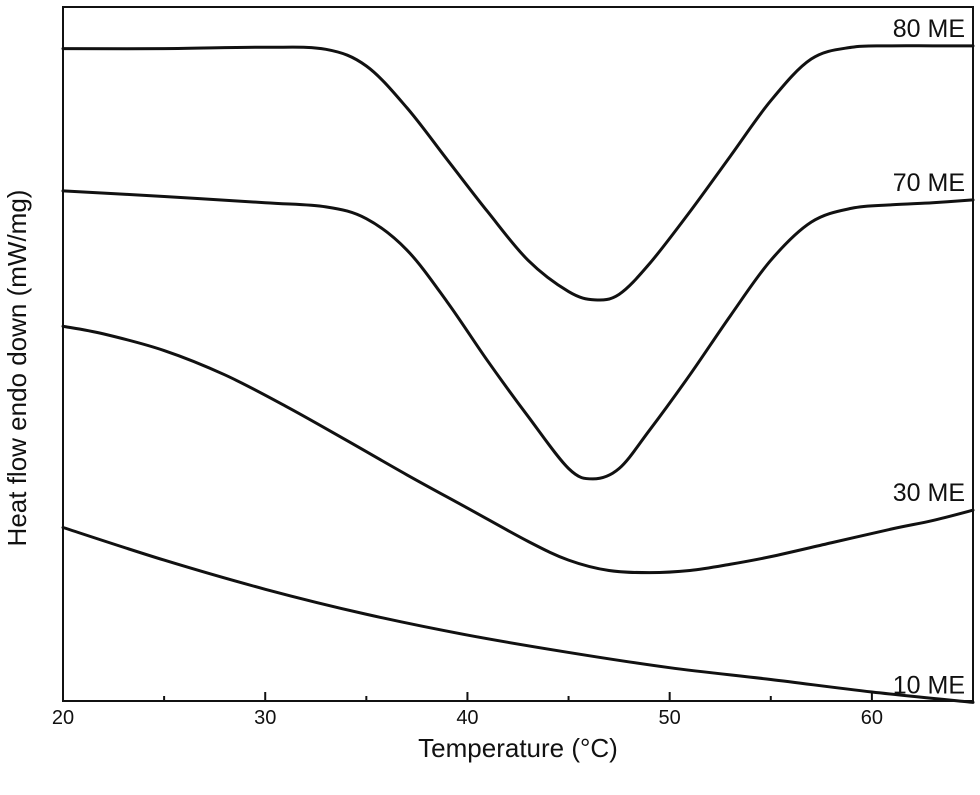 This screenshot has height=795, width=980. What do you see at coordinates (929, 493) in the screenshot?
I see `series-label-30-me: 30 ME` at bounding box center [929, 493].